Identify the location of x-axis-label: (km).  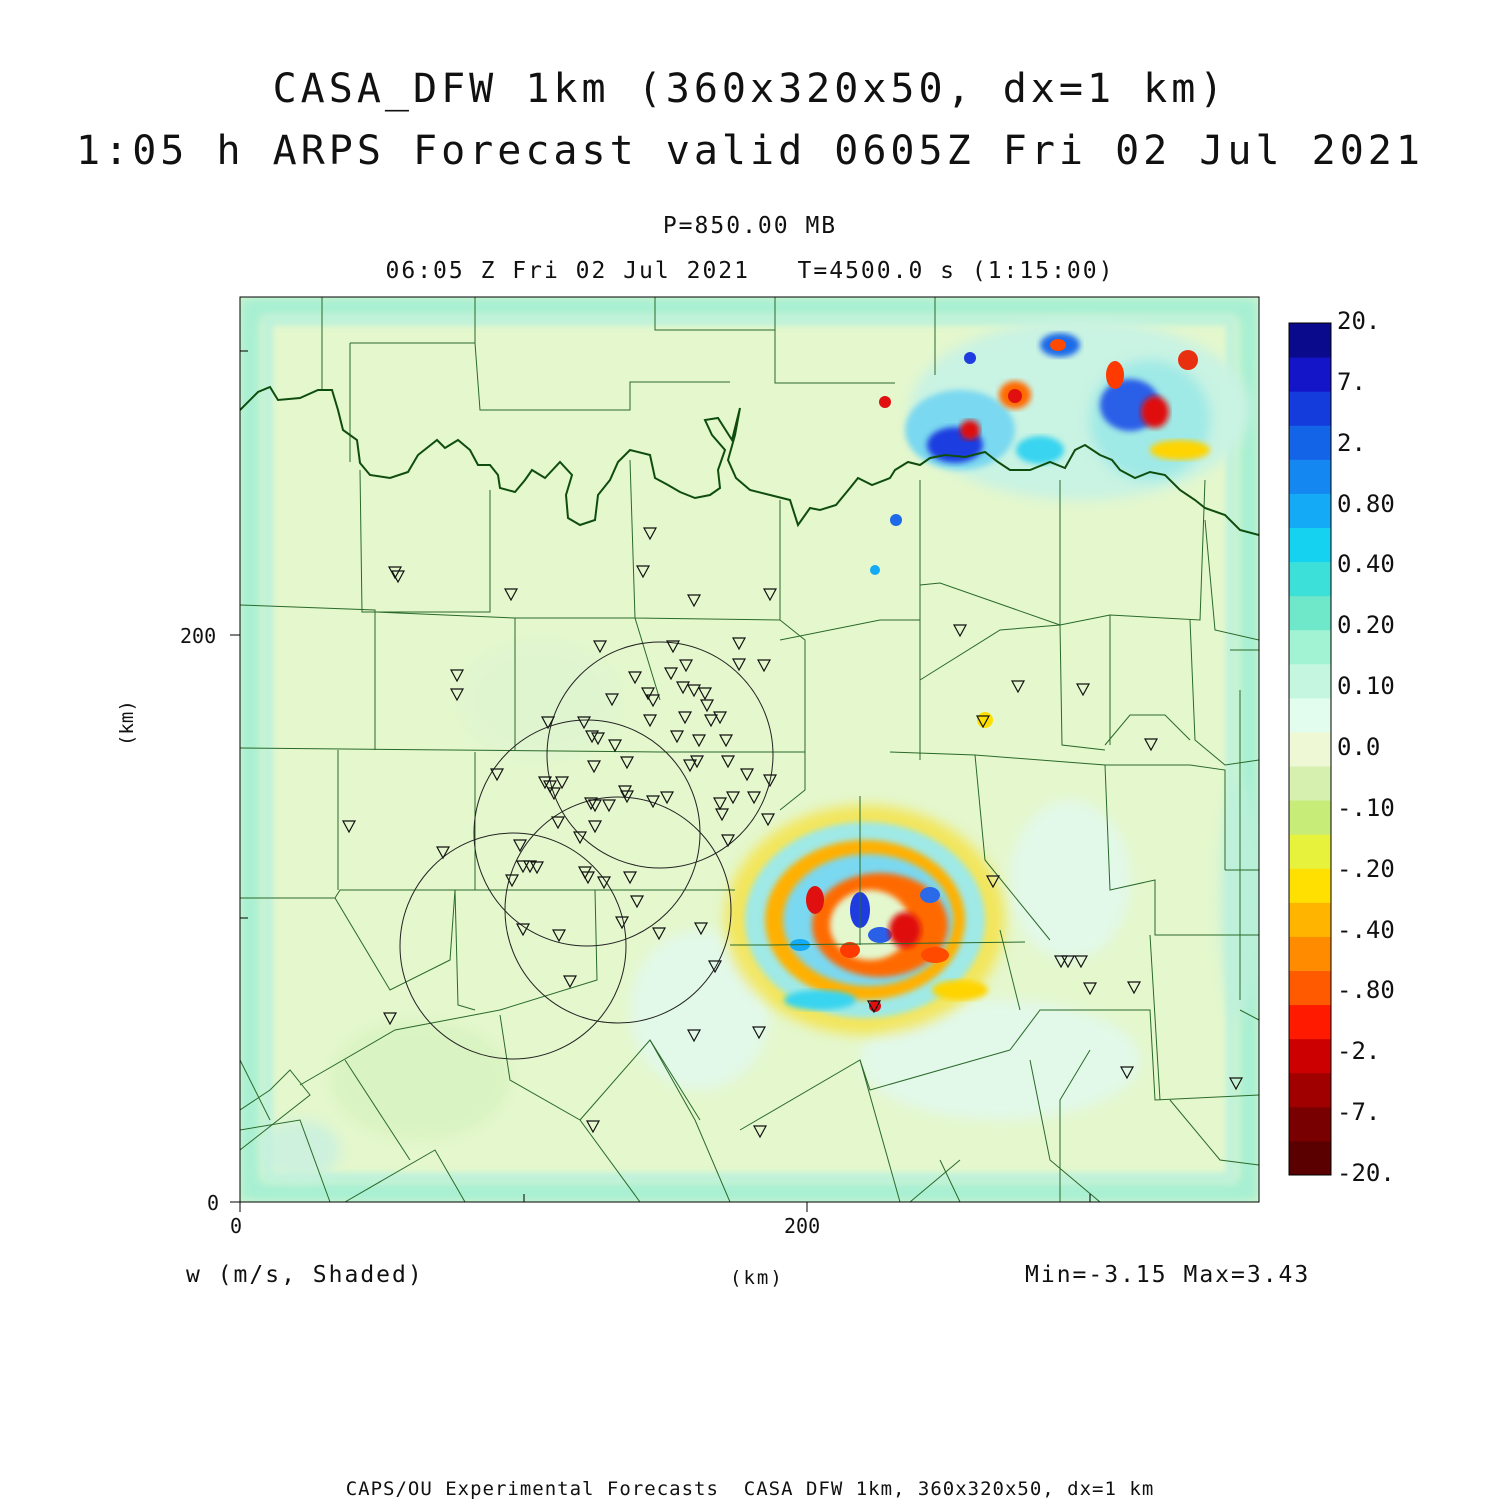
(757, 1278).